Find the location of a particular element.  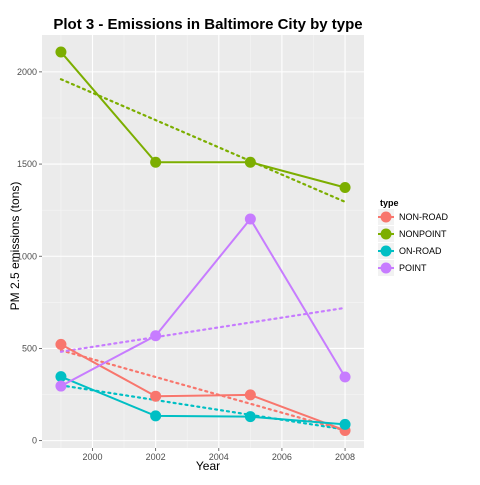

legend-label-on-road: ON-ROAD is located at coordinates (420, 251).